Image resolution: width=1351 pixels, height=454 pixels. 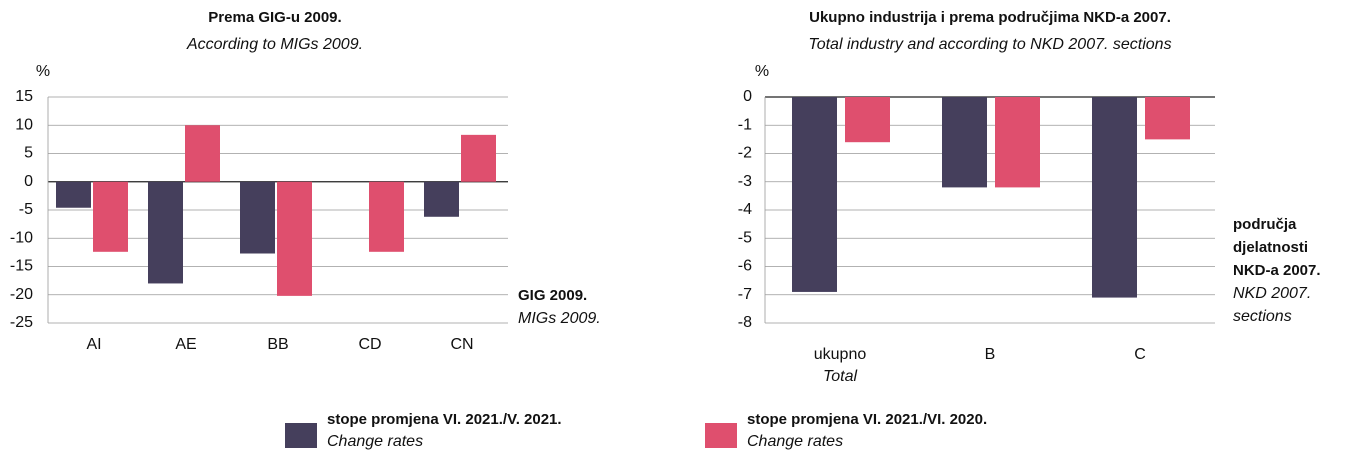 I want to click on x-axis-label: GIG 2009., so click(x=552, y=295).